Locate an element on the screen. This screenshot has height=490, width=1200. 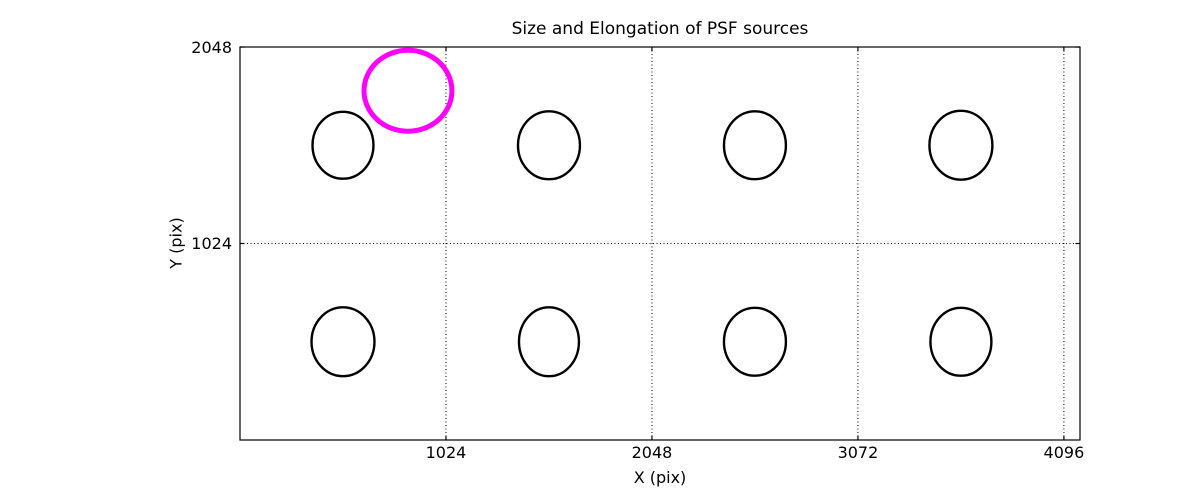
x-tick-label-3072: 3072 is located at coordinates (858, 452).